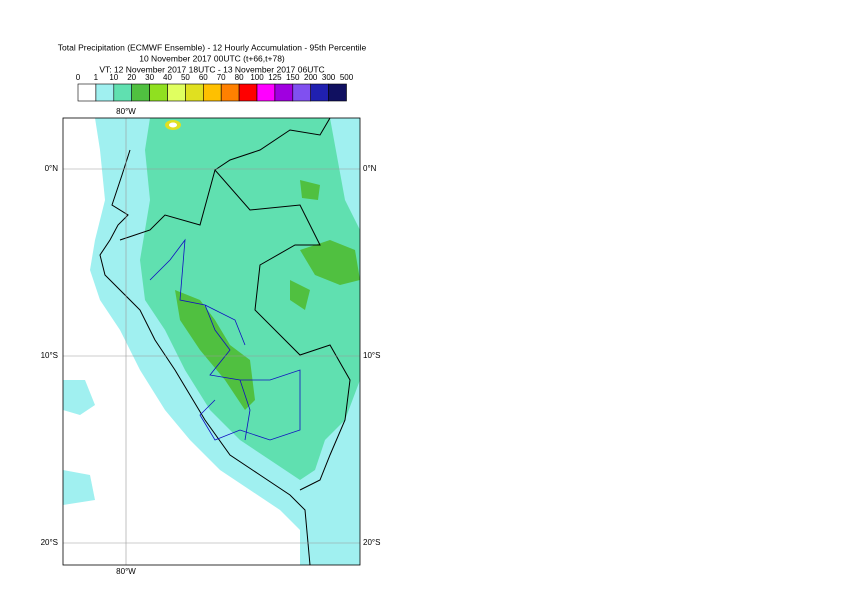  I want to click on colorbar-label: 30, so click(149, 77).